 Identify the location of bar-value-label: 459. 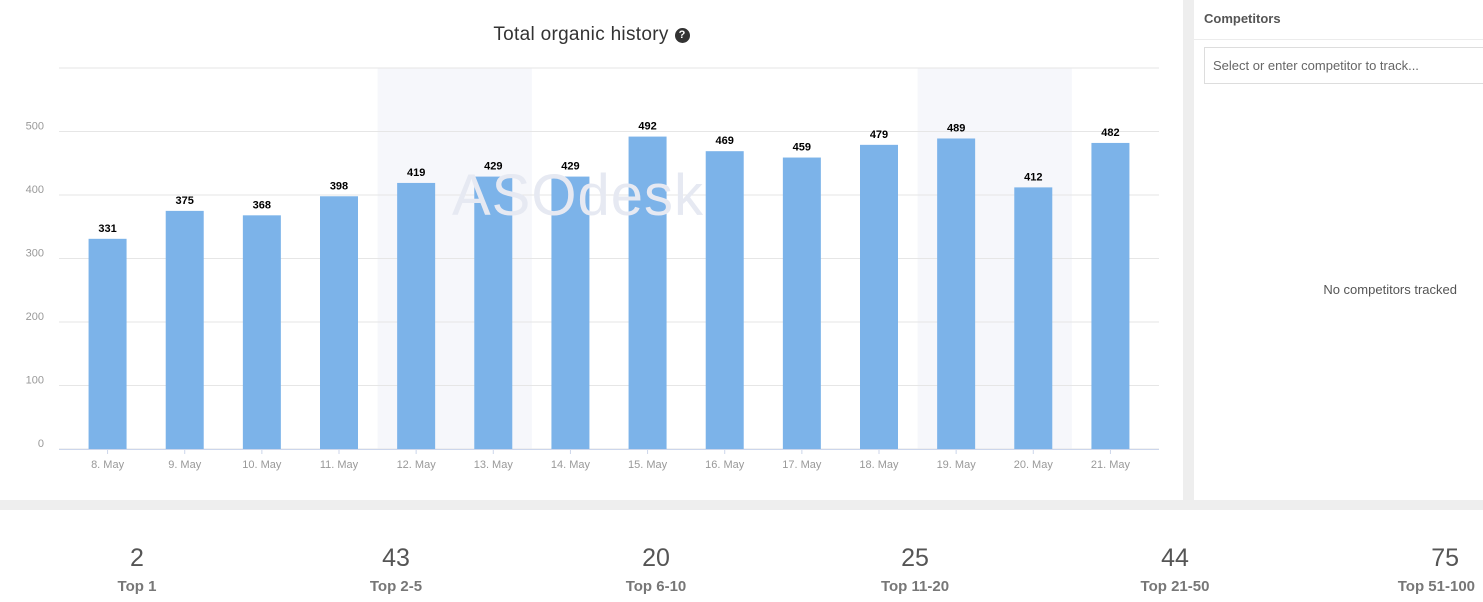
(802, 148).